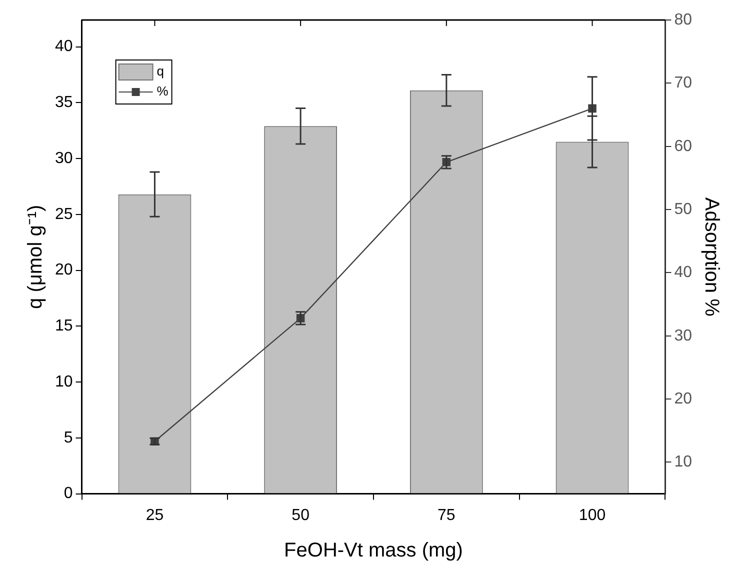 The image size is (737, 567). I want to click on y-tick-label: 10, so click(64, 381).